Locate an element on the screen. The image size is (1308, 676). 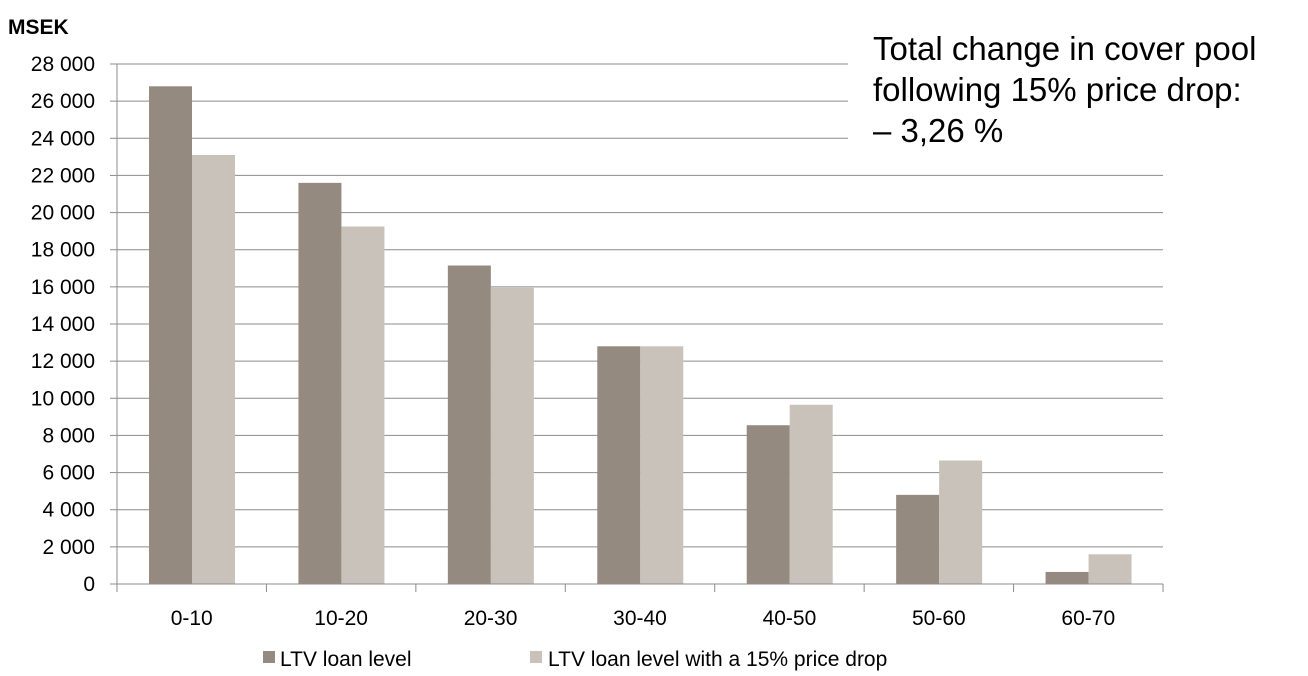
y-tick-label: 10 000 is located at coordinates (63, 398).